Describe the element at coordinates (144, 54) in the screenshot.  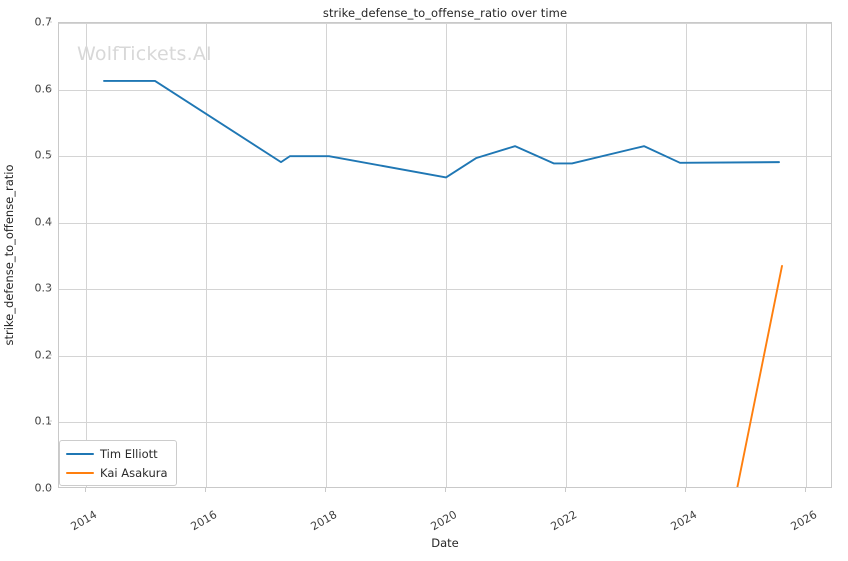
I see `watermark: WolfTickets.AI` at that location.